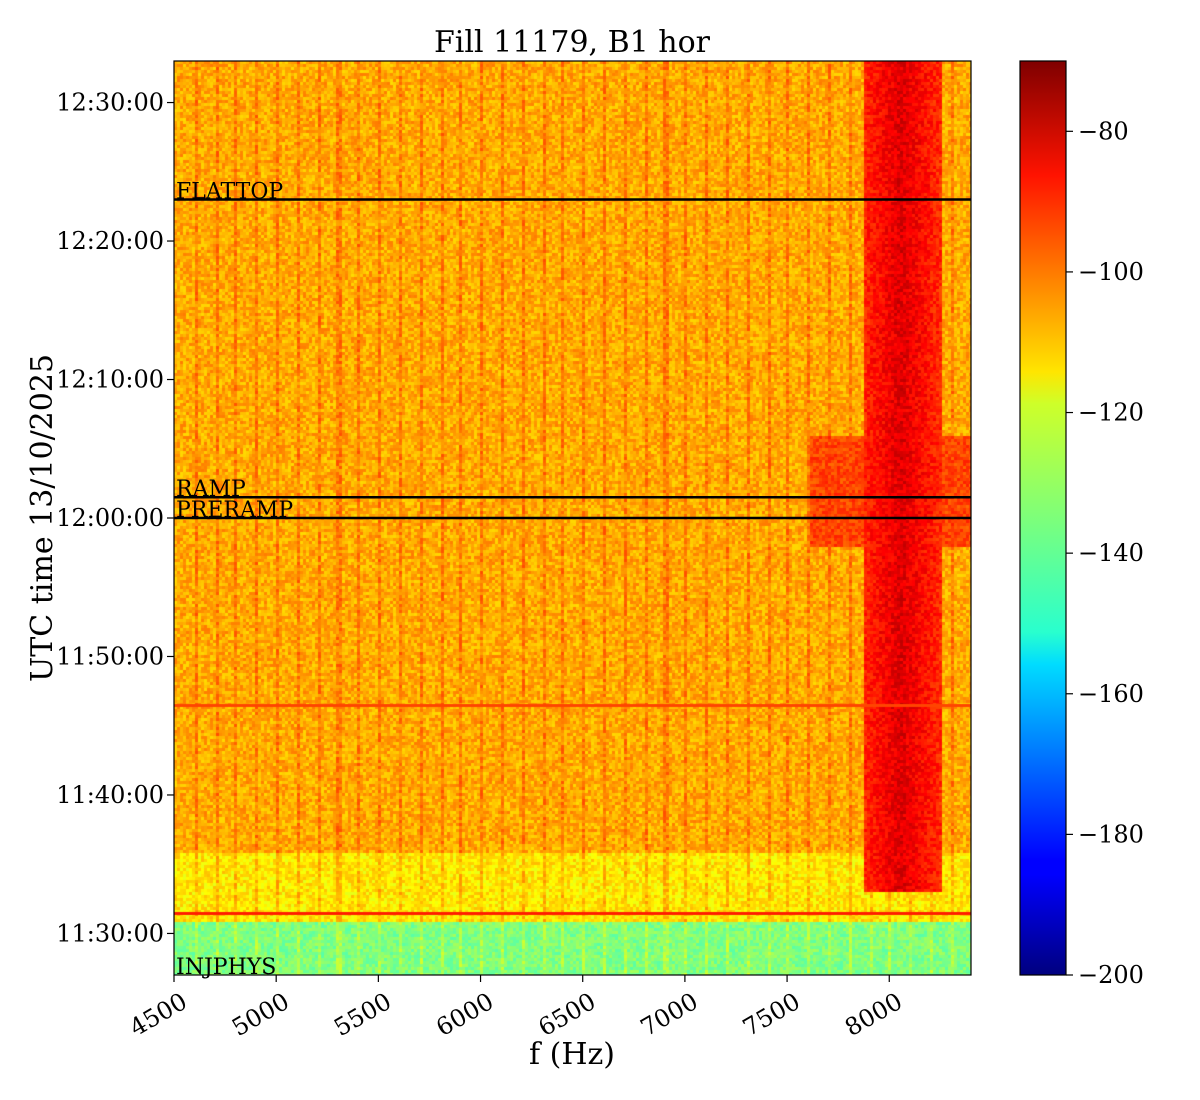 This screenshot has width=1200, height=1100. Describe the element at coordinates (1111, 553) in the screenshot. I see `colorbar-tick-label: −140` at that location.